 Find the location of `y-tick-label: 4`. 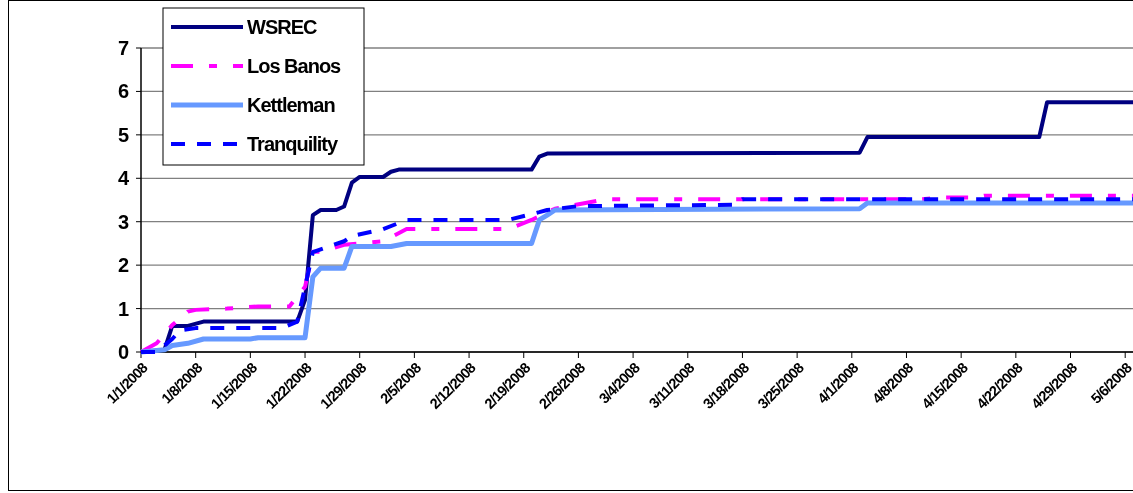

y-tick-label: 4 is located at coordinates (123, 178).